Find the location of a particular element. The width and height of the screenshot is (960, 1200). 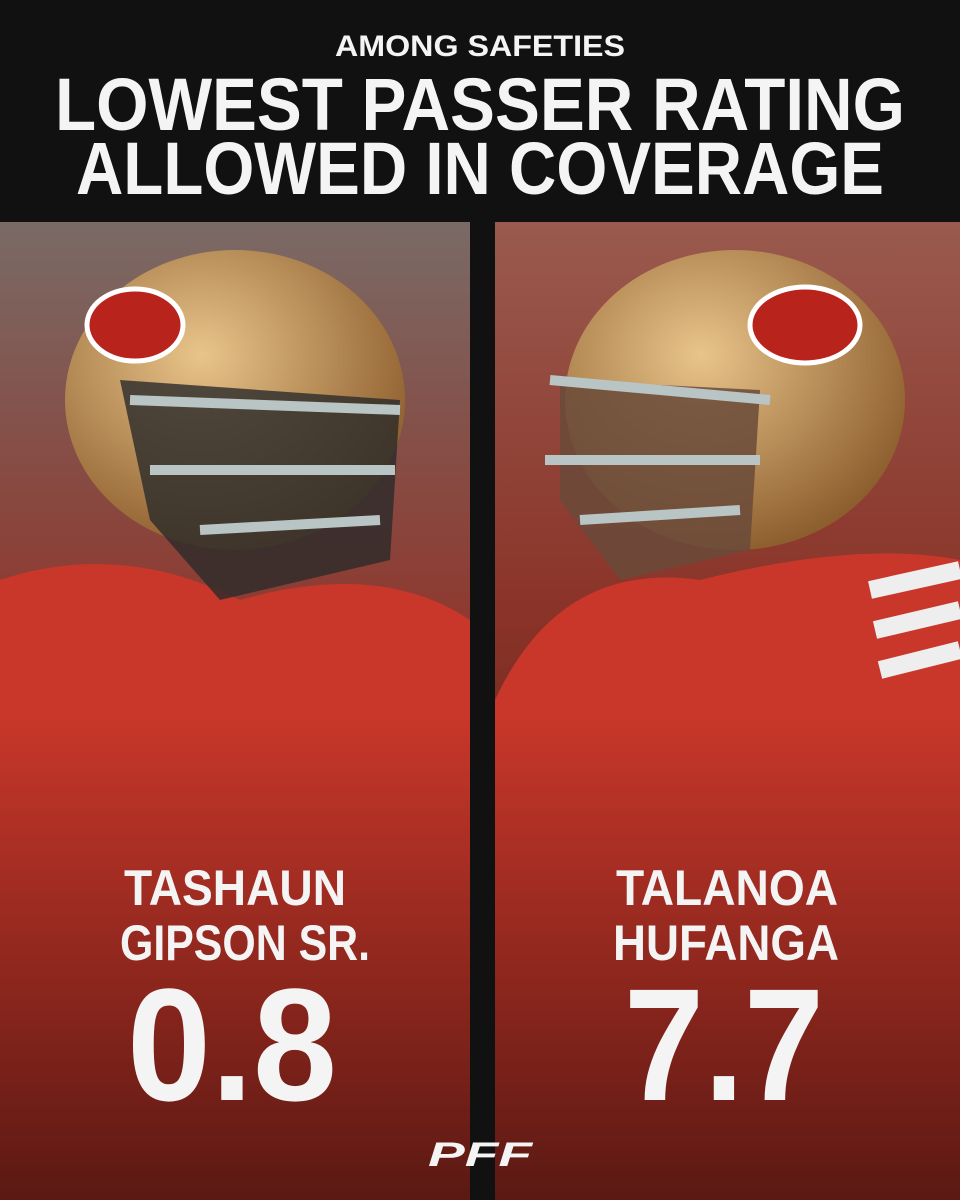

title-line: LOWEST PASSER RATING is located at coordinates (480, 104).